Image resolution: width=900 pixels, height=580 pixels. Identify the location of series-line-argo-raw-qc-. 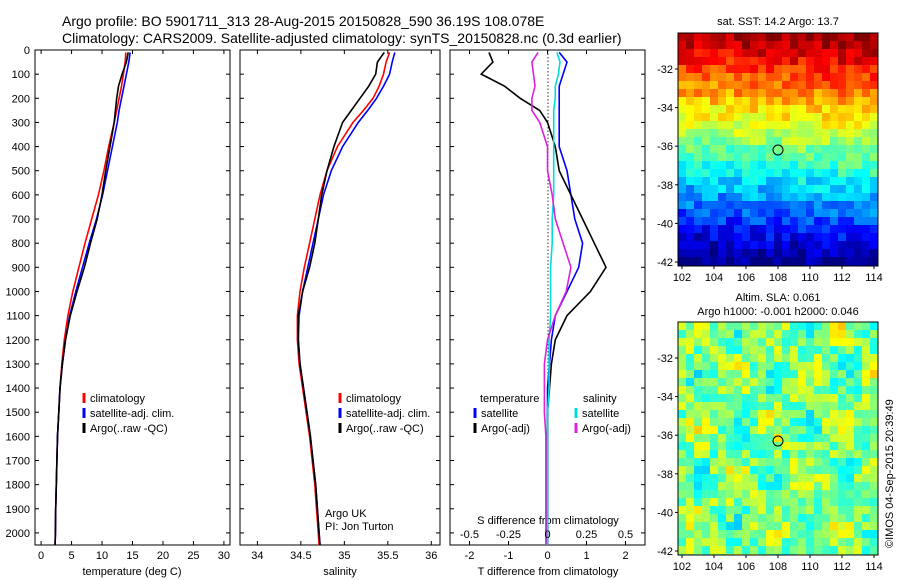
(341, 298).